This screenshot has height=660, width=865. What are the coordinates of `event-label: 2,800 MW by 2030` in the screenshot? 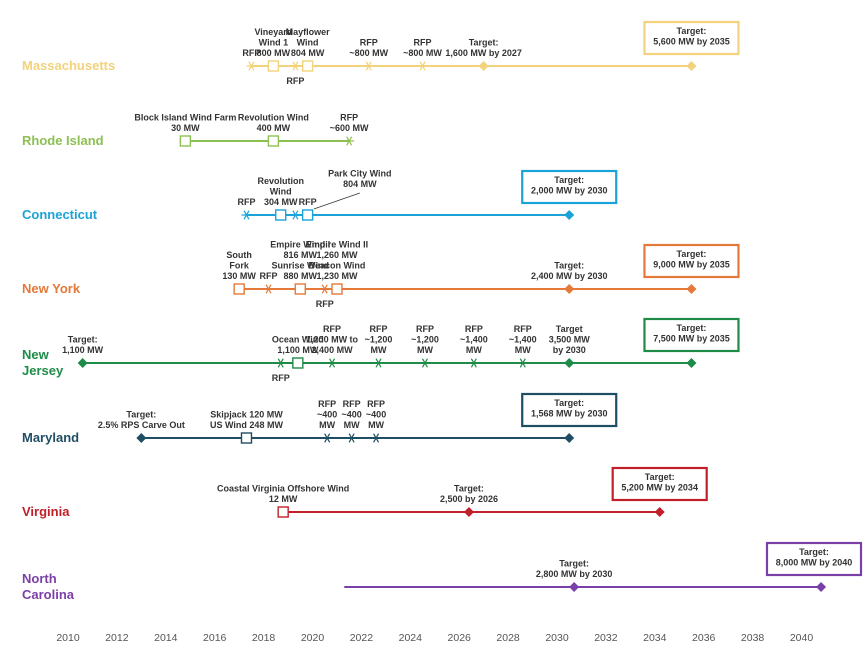 It's located at (574, 574).